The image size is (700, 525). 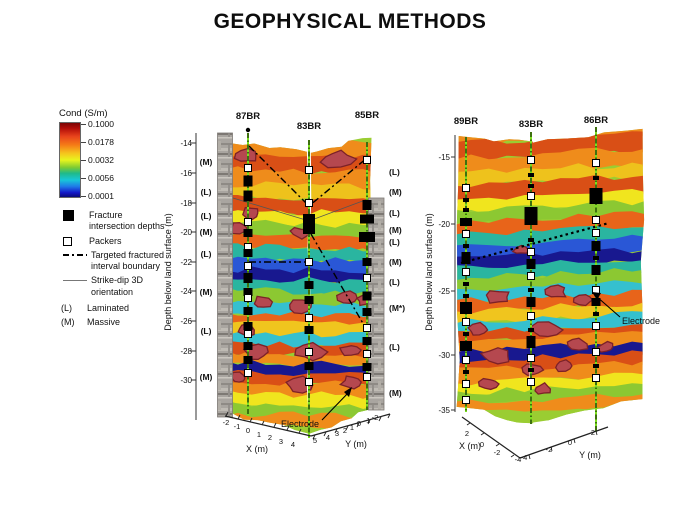 What do you see at coordinates (281, 441) in the screenshot?
I see `x-tick-label: 3` at bounding box center [281, 441].